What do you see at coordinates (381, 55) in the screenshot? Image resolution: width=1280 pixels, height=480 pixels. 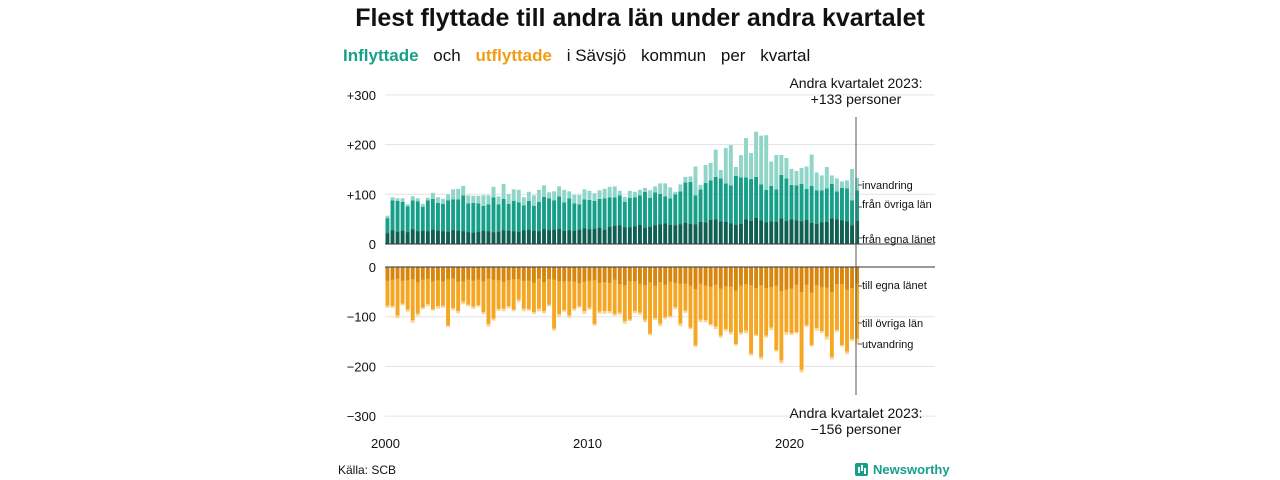 I see `subtitle-inflyttade: Inflyttade` at bounding box center [381, 55].